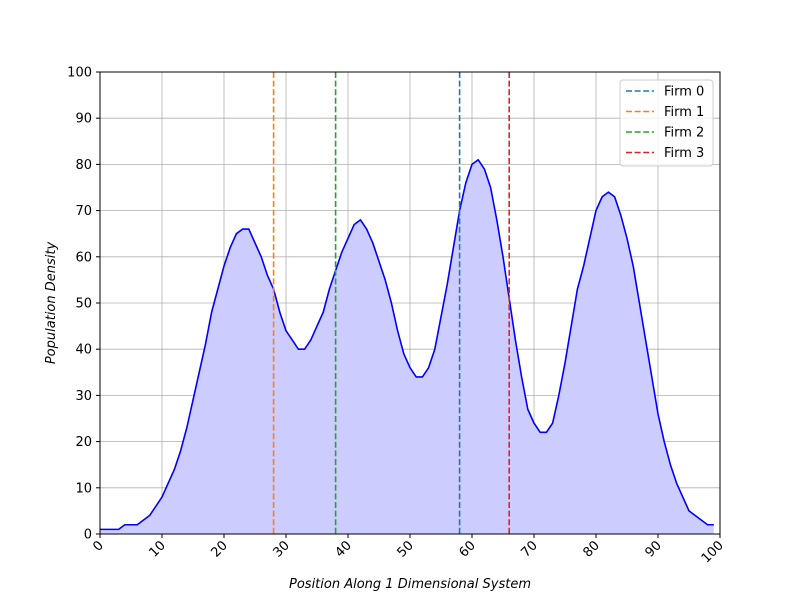 The image size is (800, 600). Describe the element at coordinates (83, 119) in the screenshot. I see `y-tick-label: 90` at that location.